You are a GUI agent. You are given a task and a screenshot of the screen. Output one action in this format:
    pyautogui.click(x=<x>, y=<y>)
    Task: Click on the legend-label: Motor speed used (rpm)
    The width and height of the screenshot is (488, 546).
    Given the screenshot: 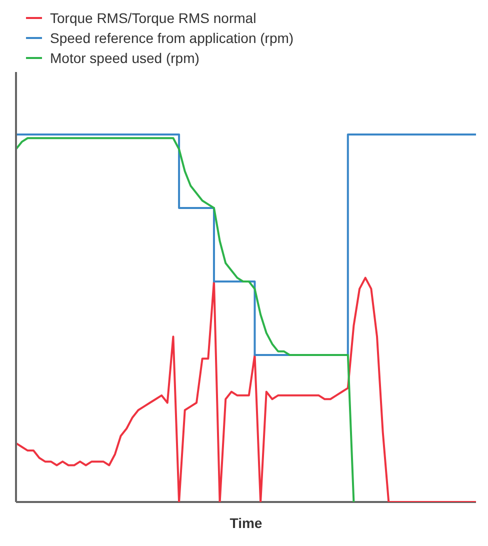 What is the action you would take?
    pyautogui.click(x=125, y=58)
    